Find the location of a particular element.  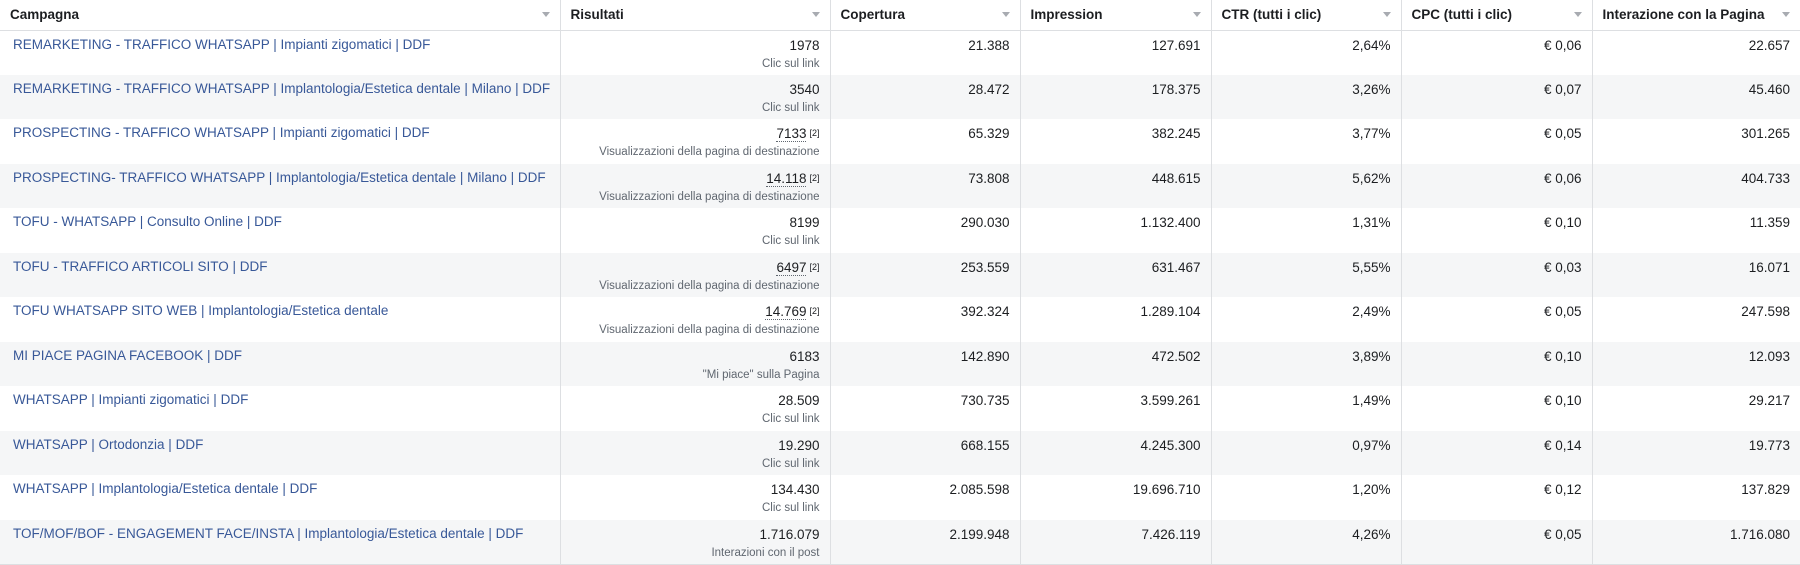

ctr-value: 1,49% is located at coordinates (1371, 400).